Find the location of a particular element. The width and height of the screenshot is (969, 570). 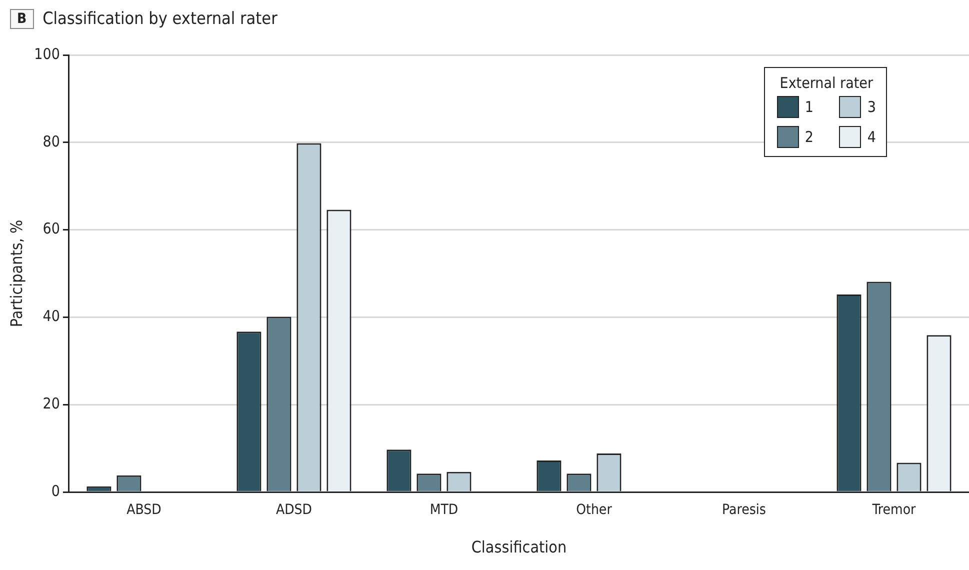

y-axis-title: Participants, % is located at coordinates (16, 274).